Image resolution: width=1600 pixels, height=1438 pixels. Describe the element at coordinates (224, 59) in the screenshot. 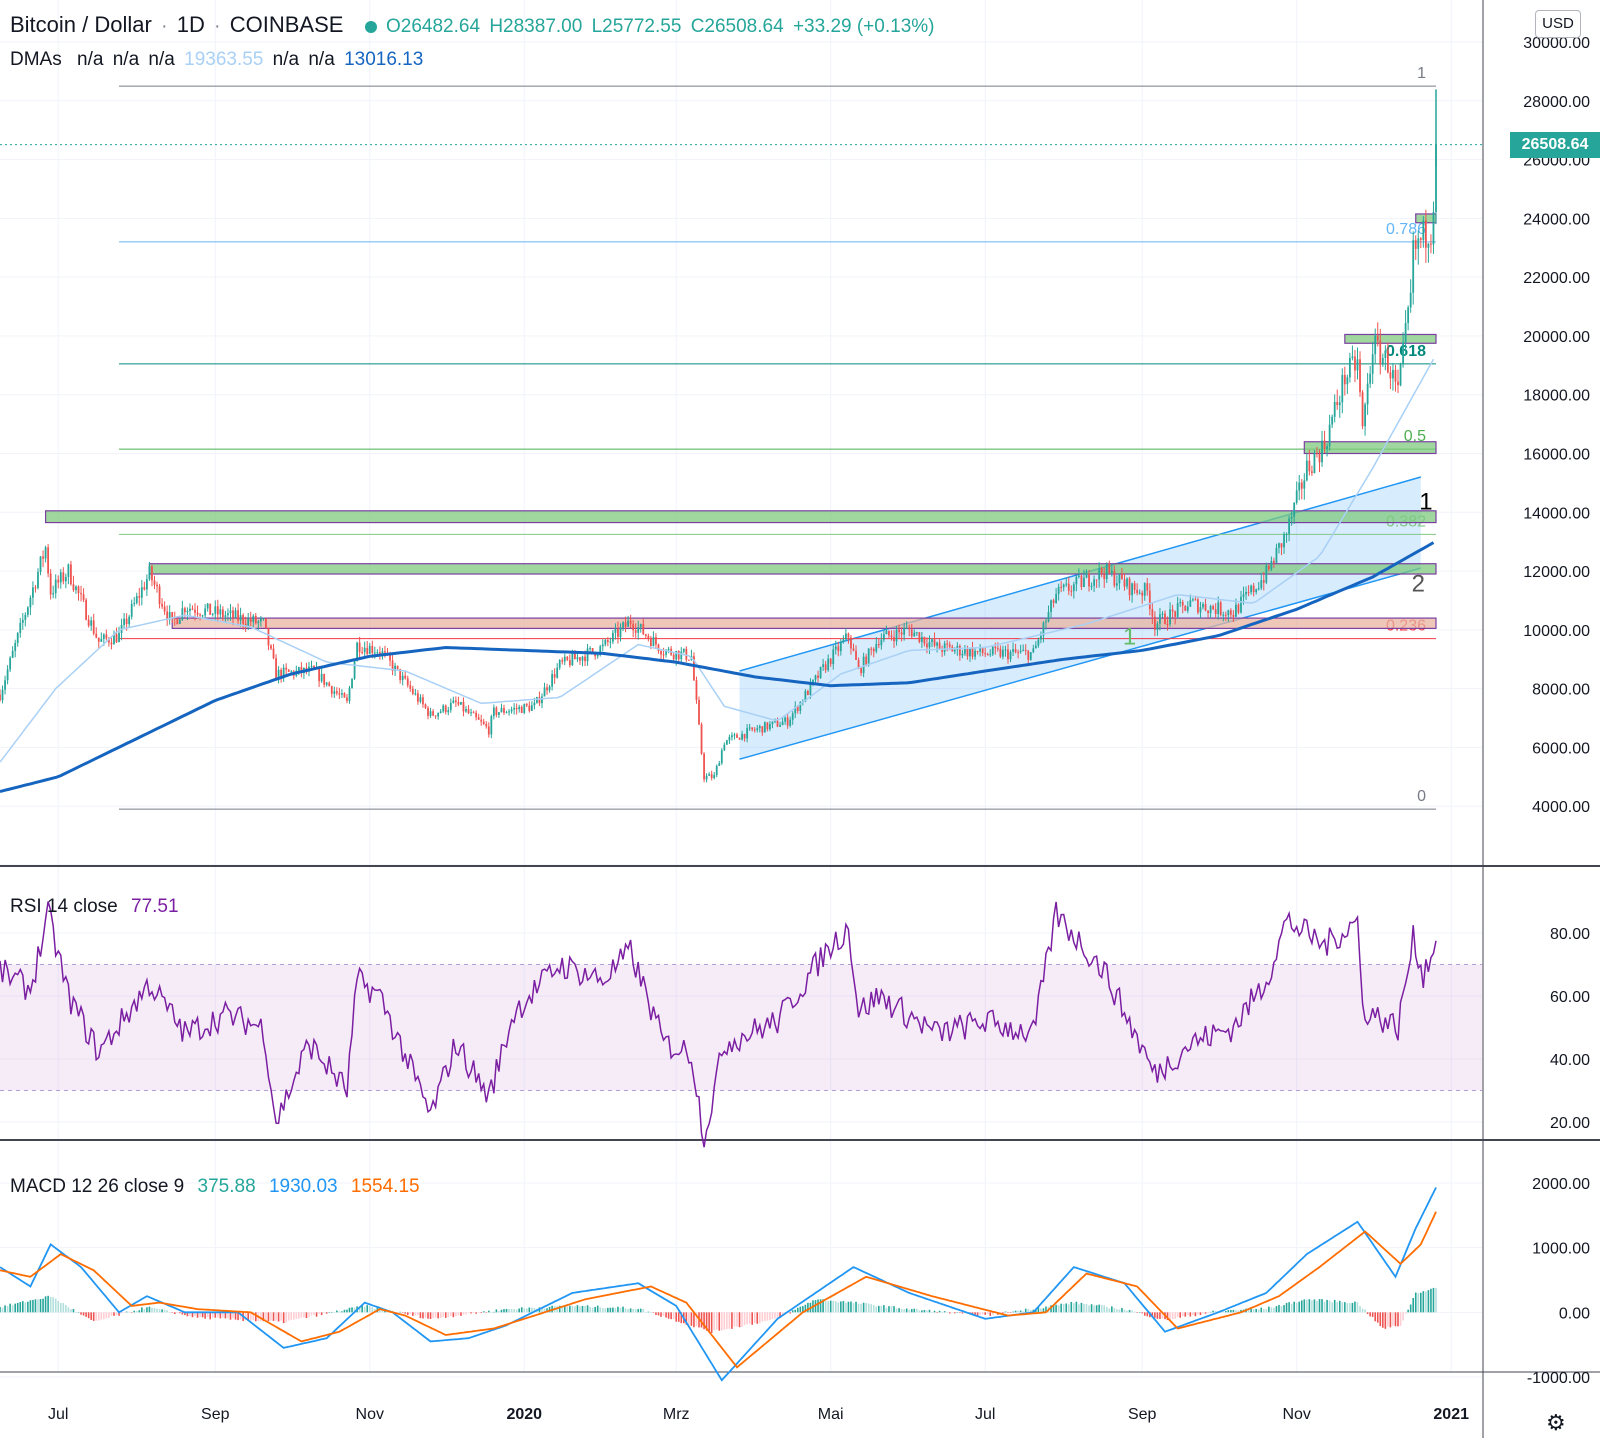

I see `dma-value: 19363.55` at that location.